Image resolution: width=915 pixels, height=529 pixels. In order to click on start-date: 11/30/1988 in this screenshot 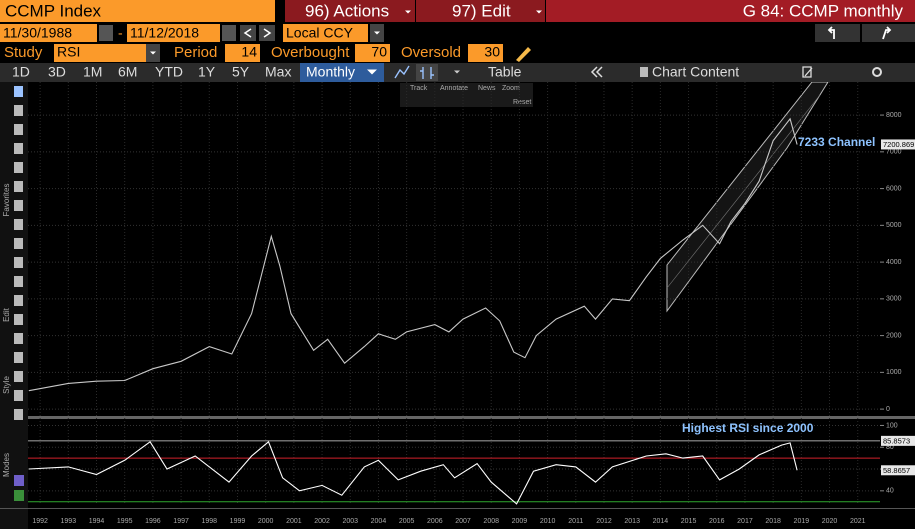, I will do `click(37, 33)`.